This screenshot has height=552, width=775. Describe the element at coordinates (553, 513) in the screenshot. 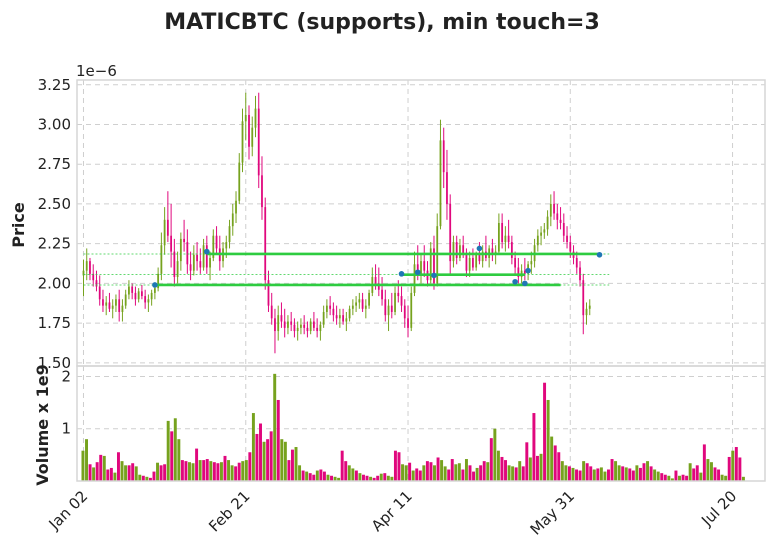

I see `x-tick-label: May 31` at that location.